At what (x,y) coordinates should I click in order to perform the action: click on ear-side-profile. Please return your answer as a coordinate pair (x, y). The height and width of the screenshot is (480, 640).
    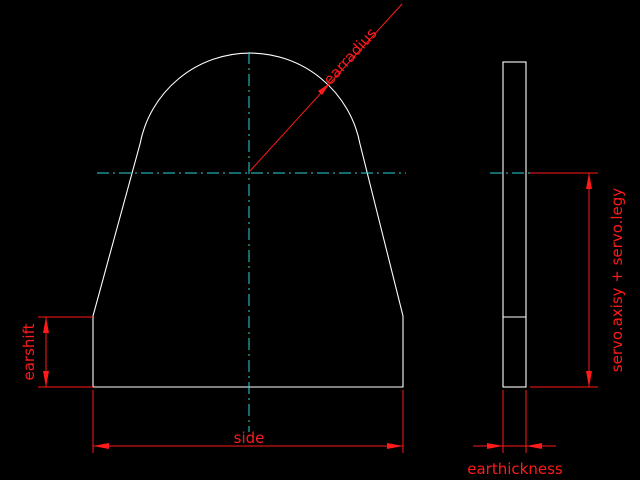
    Looking at the image, I should click on (514, 224).